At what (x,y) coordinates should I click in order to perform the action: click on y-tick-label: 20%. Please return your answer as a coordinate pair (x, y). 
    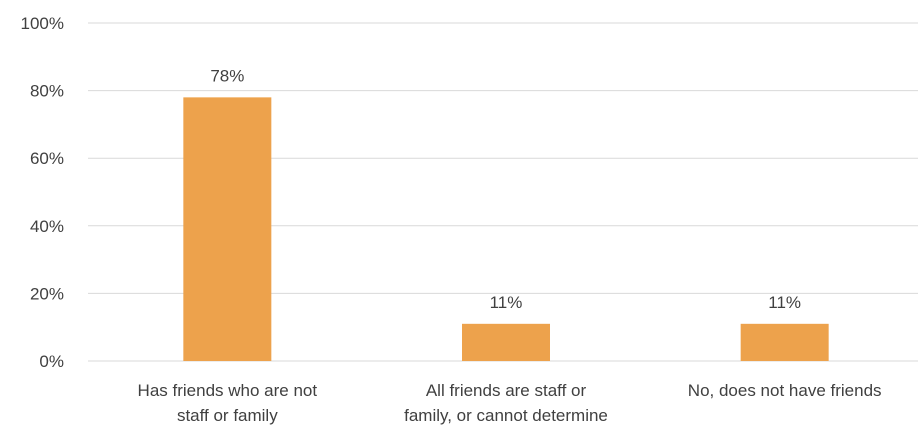
    Looking at the image, I should click on (47, 293).